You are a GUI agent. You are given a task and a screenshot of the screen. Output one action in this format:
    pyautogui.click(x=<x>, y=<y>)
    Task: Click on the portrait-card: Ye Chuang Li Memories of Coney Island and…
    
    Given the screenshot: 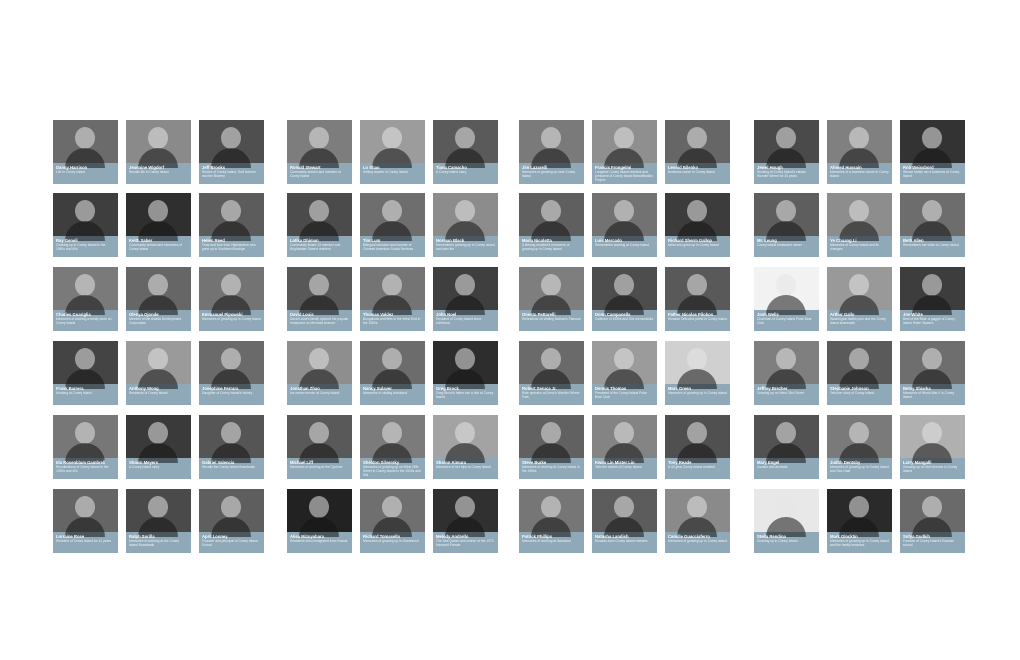 What is the action you would take?
    pyautogui.click(x=859, y=225)
    